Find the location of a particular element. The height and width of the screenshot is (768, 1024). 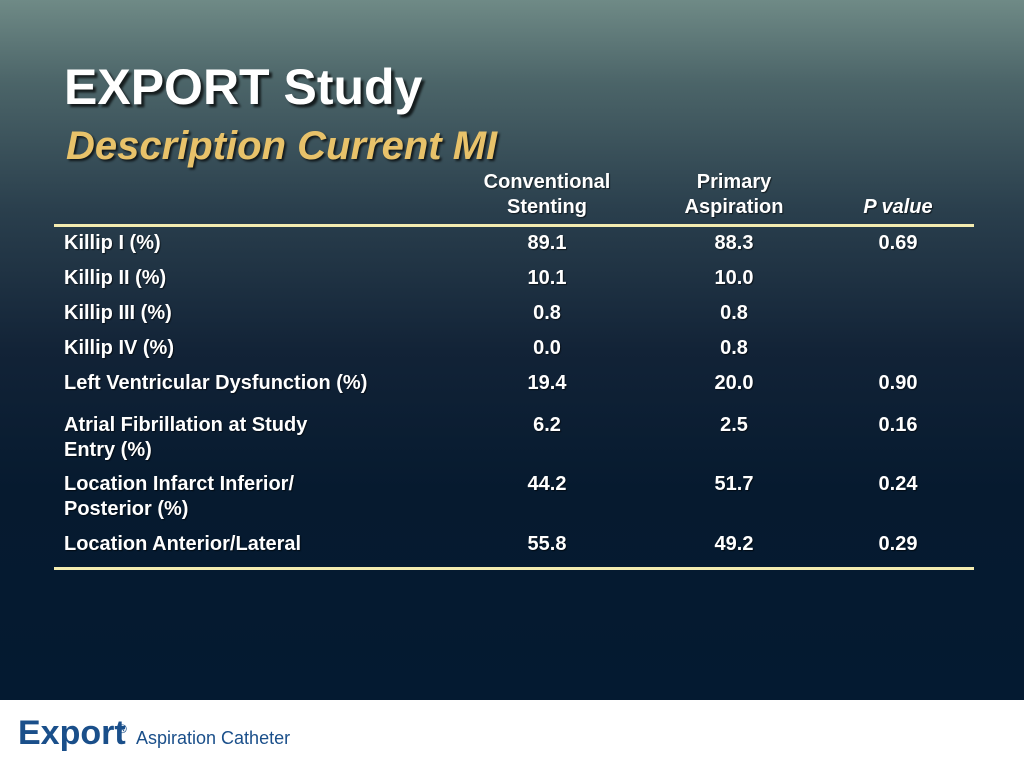

row-label-atrial-fibrillation-line1: Atrial Fibrillation at Study is located at coordinates (186, 425).